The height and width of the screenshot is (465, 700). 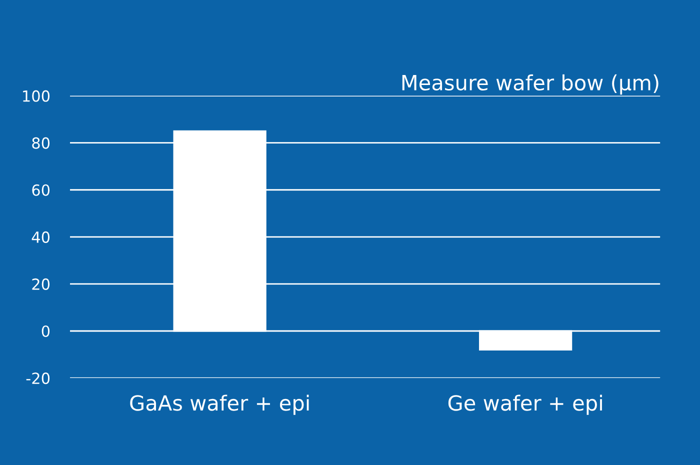 What do you see at coordinates (41, 237) in the screenshot?
I see `y-tick-label: 40` at bounding box center [41, 237].